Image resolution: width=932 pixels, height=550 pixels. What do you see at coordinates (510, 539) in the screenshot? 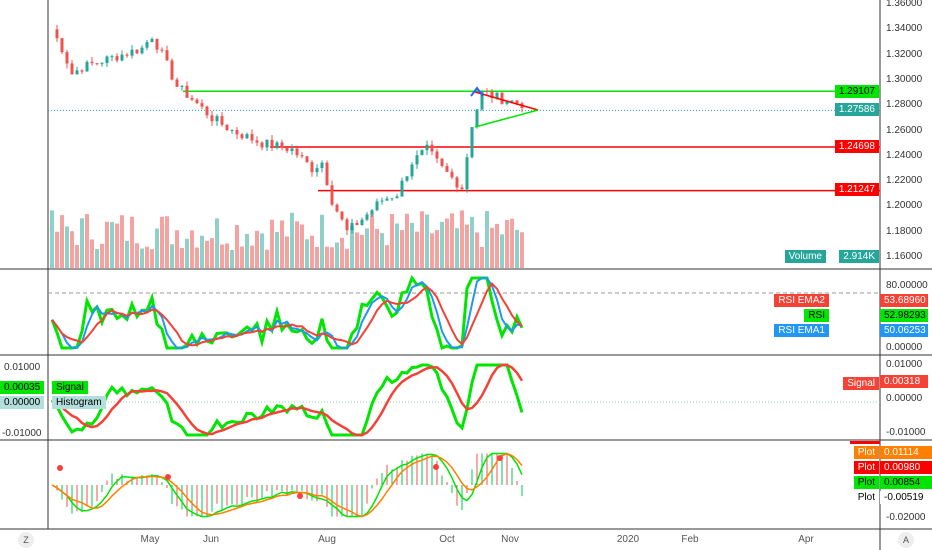
I see `time-label: Nov` at bounding box center [510, 539].